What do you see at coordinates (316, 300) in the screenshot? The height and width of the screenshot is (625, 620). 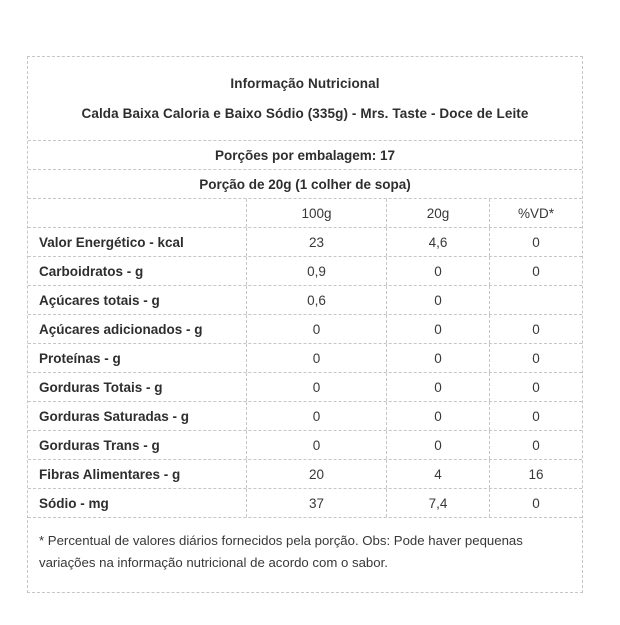 I see `value-100g: 0,6` at bounding box center [316, 300].